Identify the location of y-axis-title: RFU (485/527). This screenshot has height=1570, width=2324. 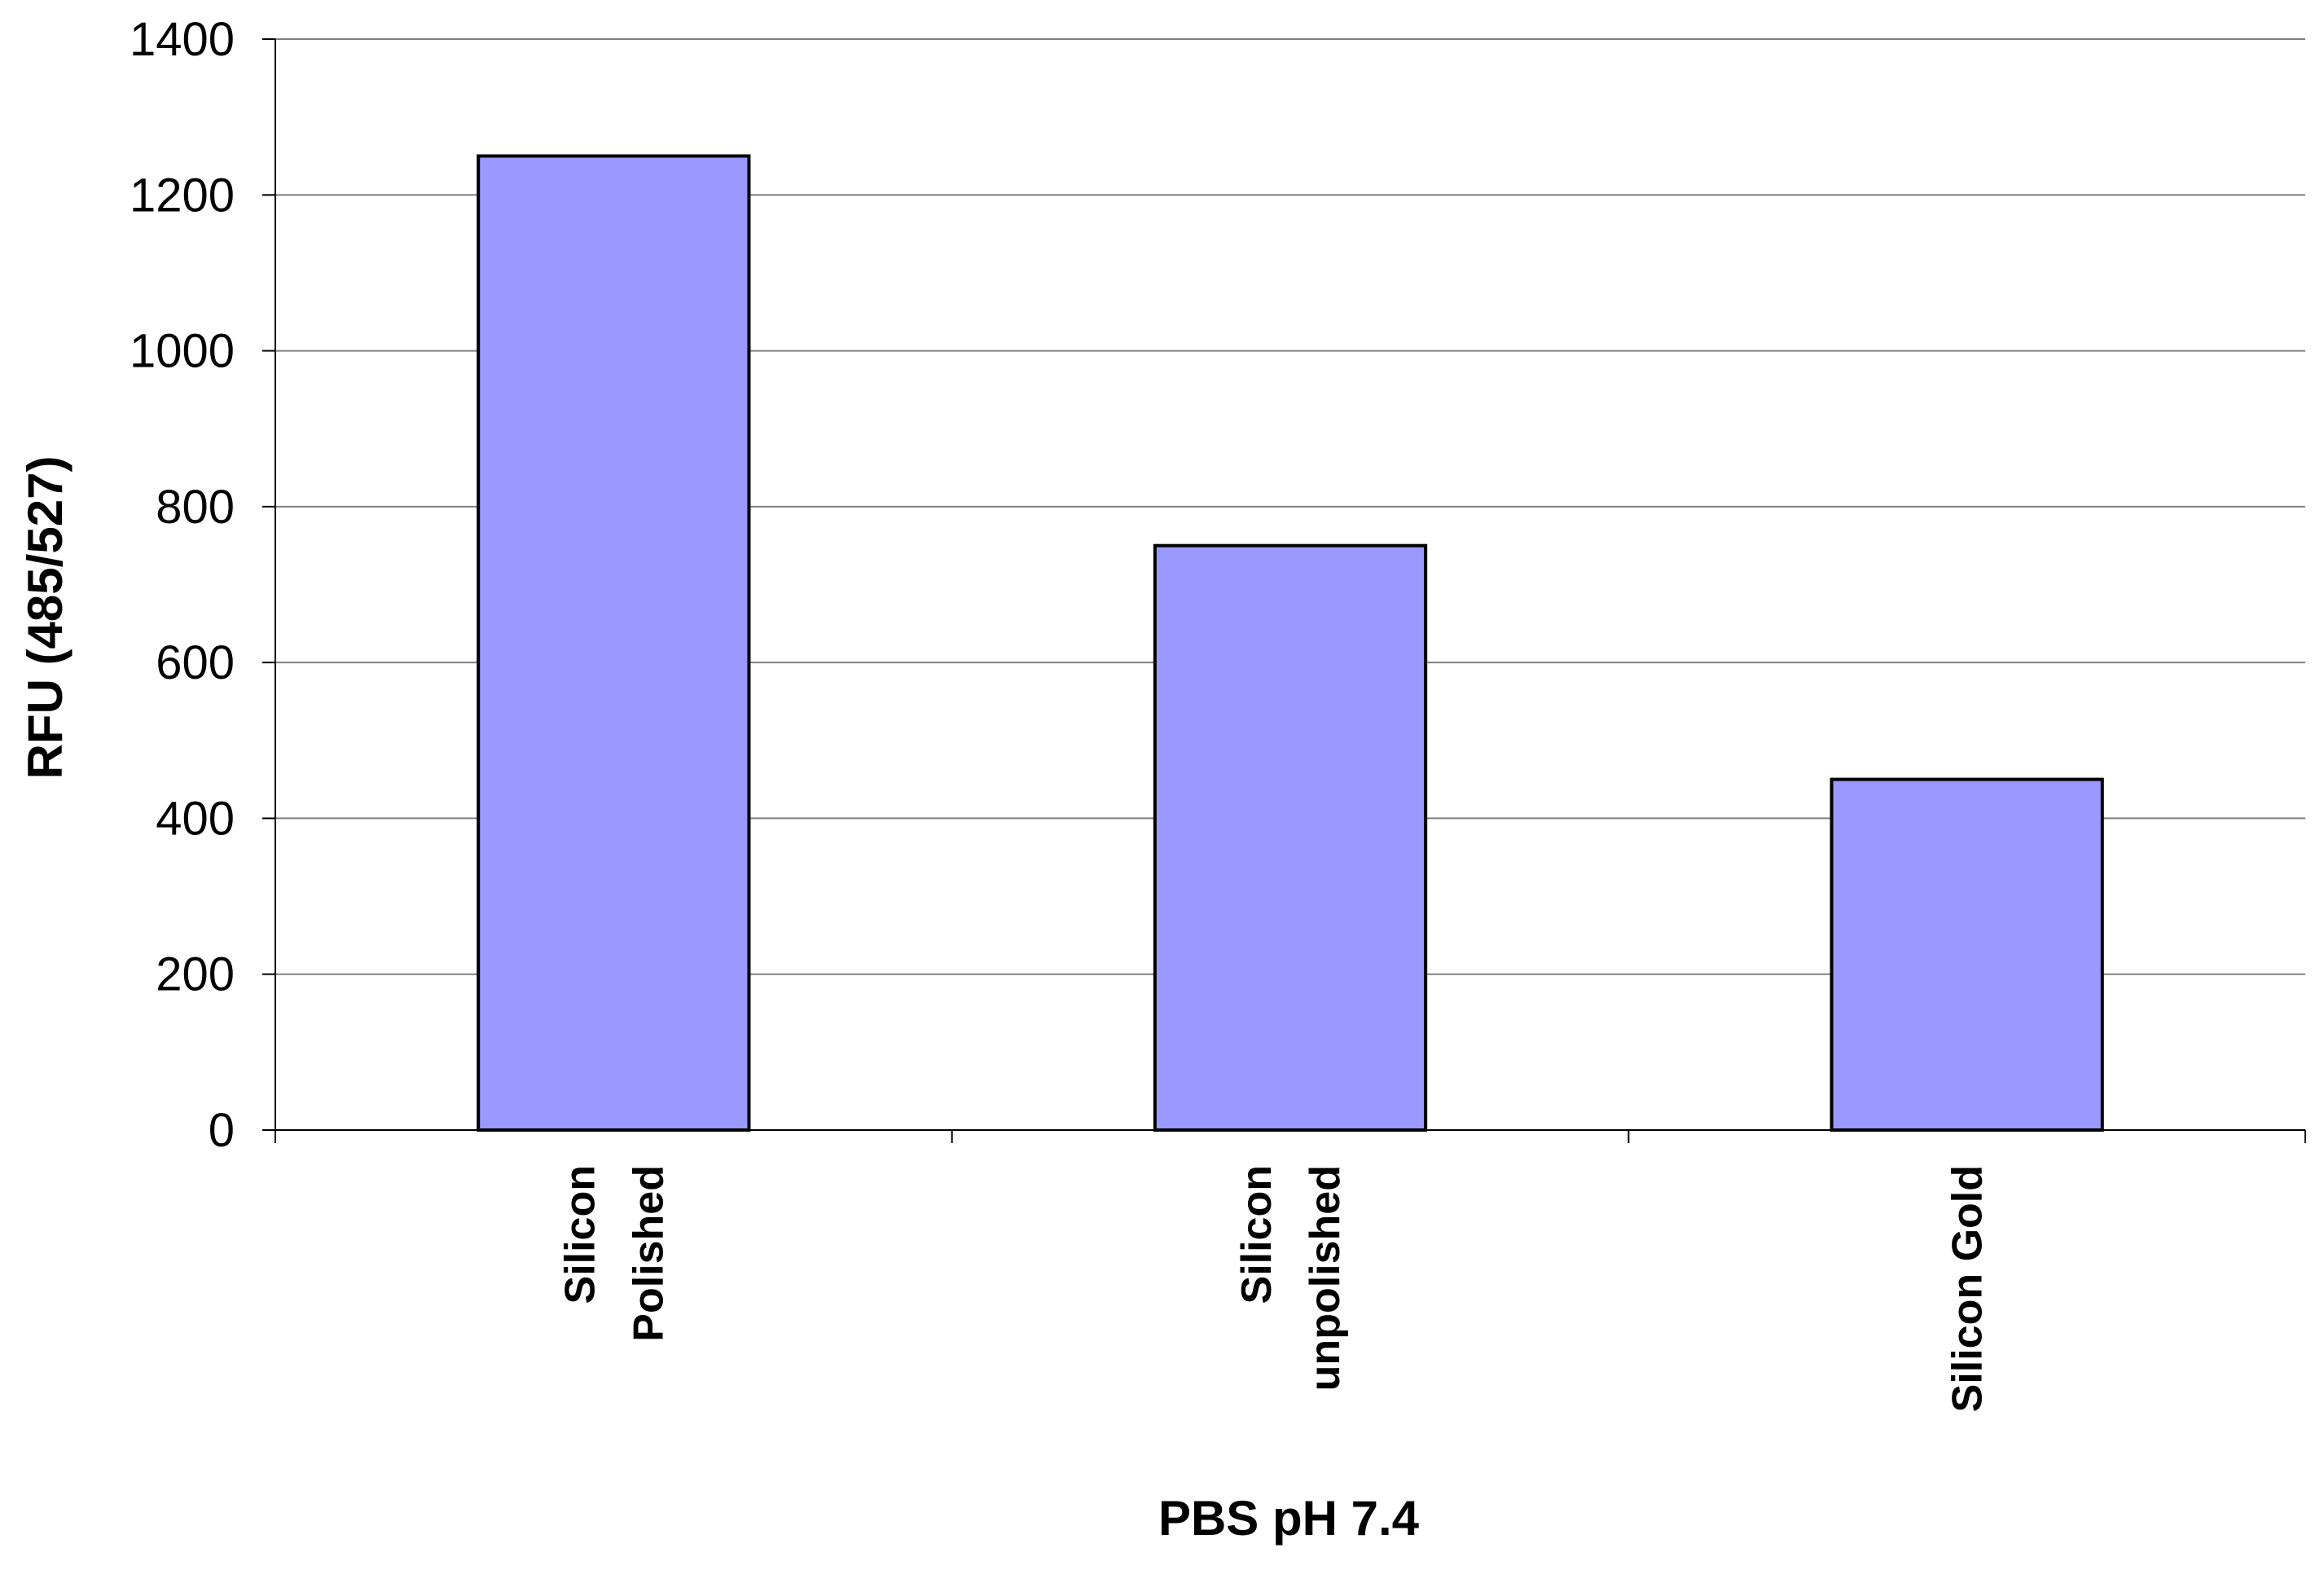
(45, 618).